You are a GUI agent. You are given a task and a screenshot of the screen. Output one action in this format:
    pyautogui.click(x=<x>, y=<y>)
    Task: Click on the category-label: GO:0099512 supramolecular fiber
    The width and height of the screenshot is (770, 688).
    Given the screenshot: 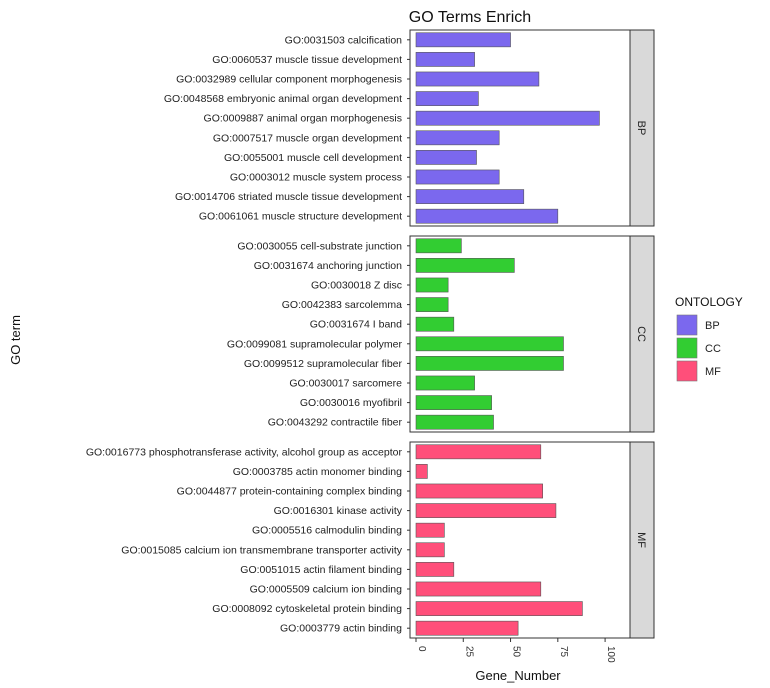 What is the action you would take?
    pyautogui.click(x=323, y=364)
    